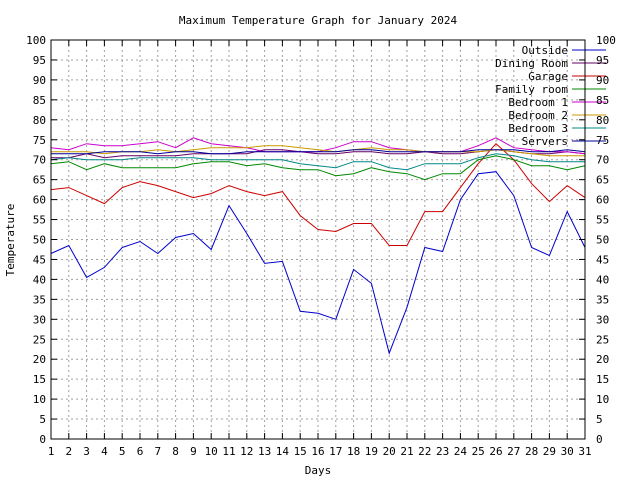  Describe the element at coordinates (353, 451) in the screenshot. I see `x-tick-label: 18` at that location.